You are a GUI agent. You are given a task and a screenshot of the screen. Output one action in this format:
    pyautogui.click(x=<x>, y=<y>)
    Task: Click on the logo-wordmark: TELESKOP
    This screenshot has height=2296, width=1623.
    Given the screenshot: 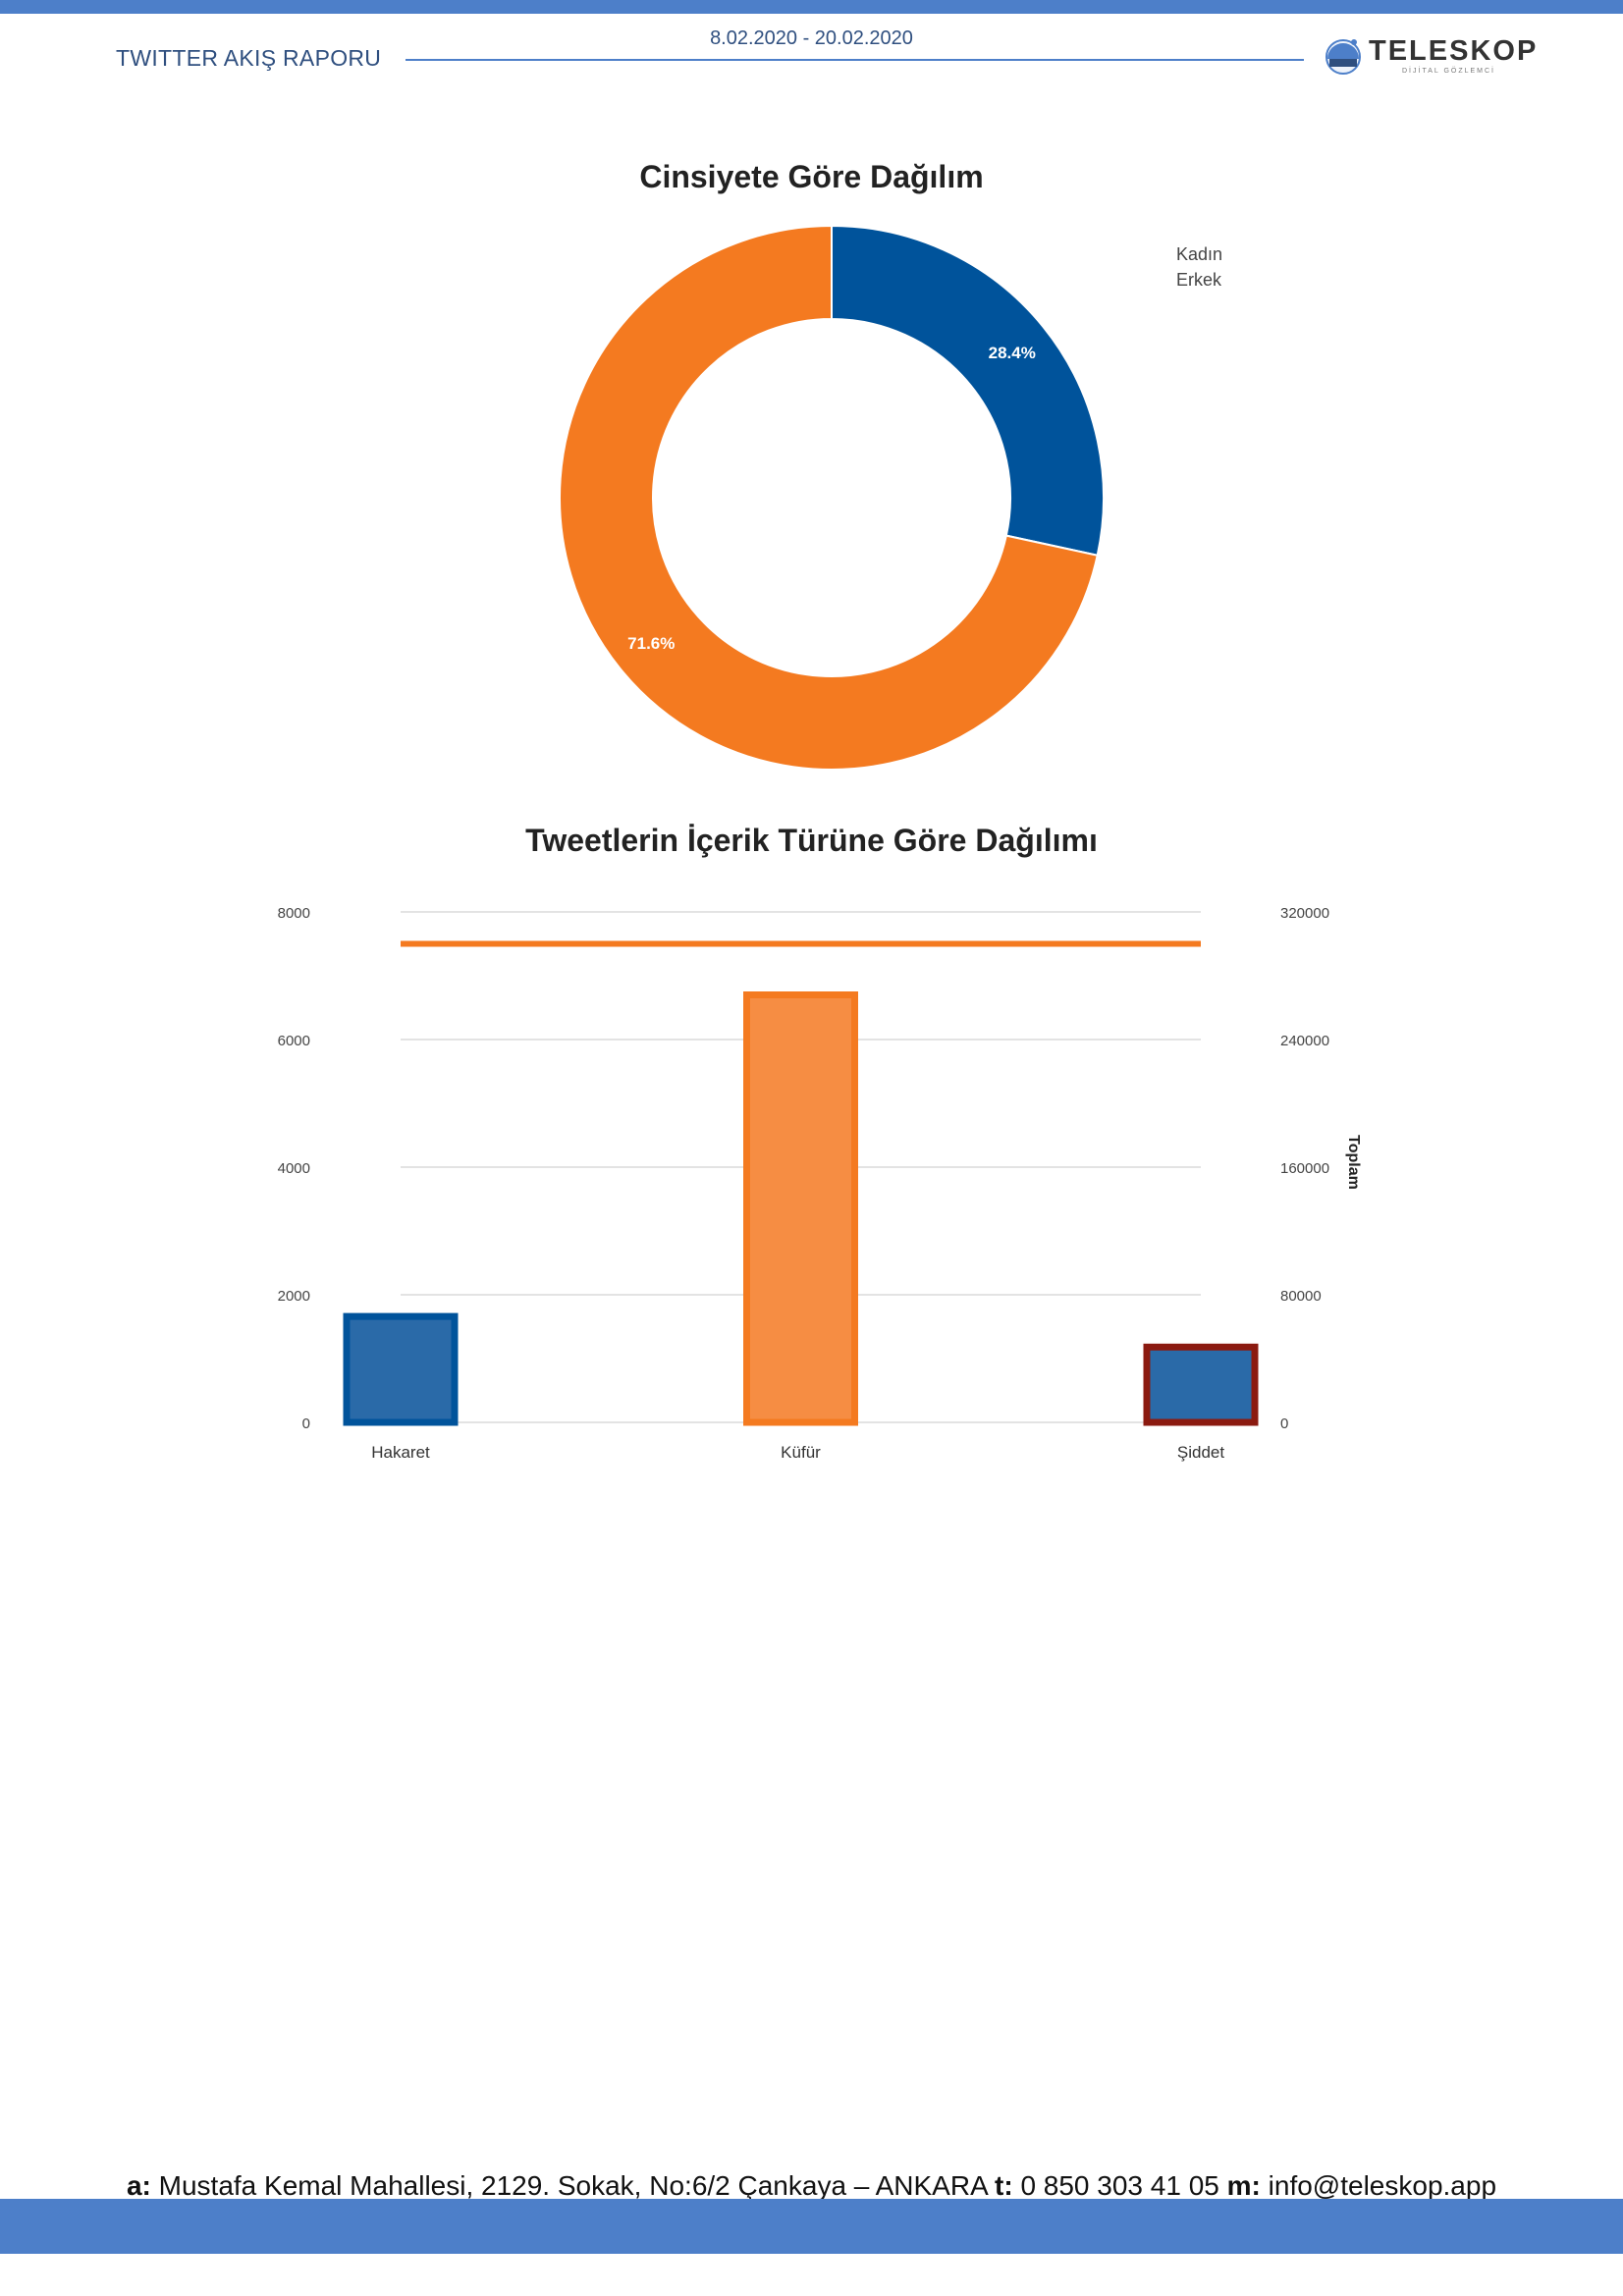 What is the action you would take?
    pyautogui.click(x=1454, y=51)
    